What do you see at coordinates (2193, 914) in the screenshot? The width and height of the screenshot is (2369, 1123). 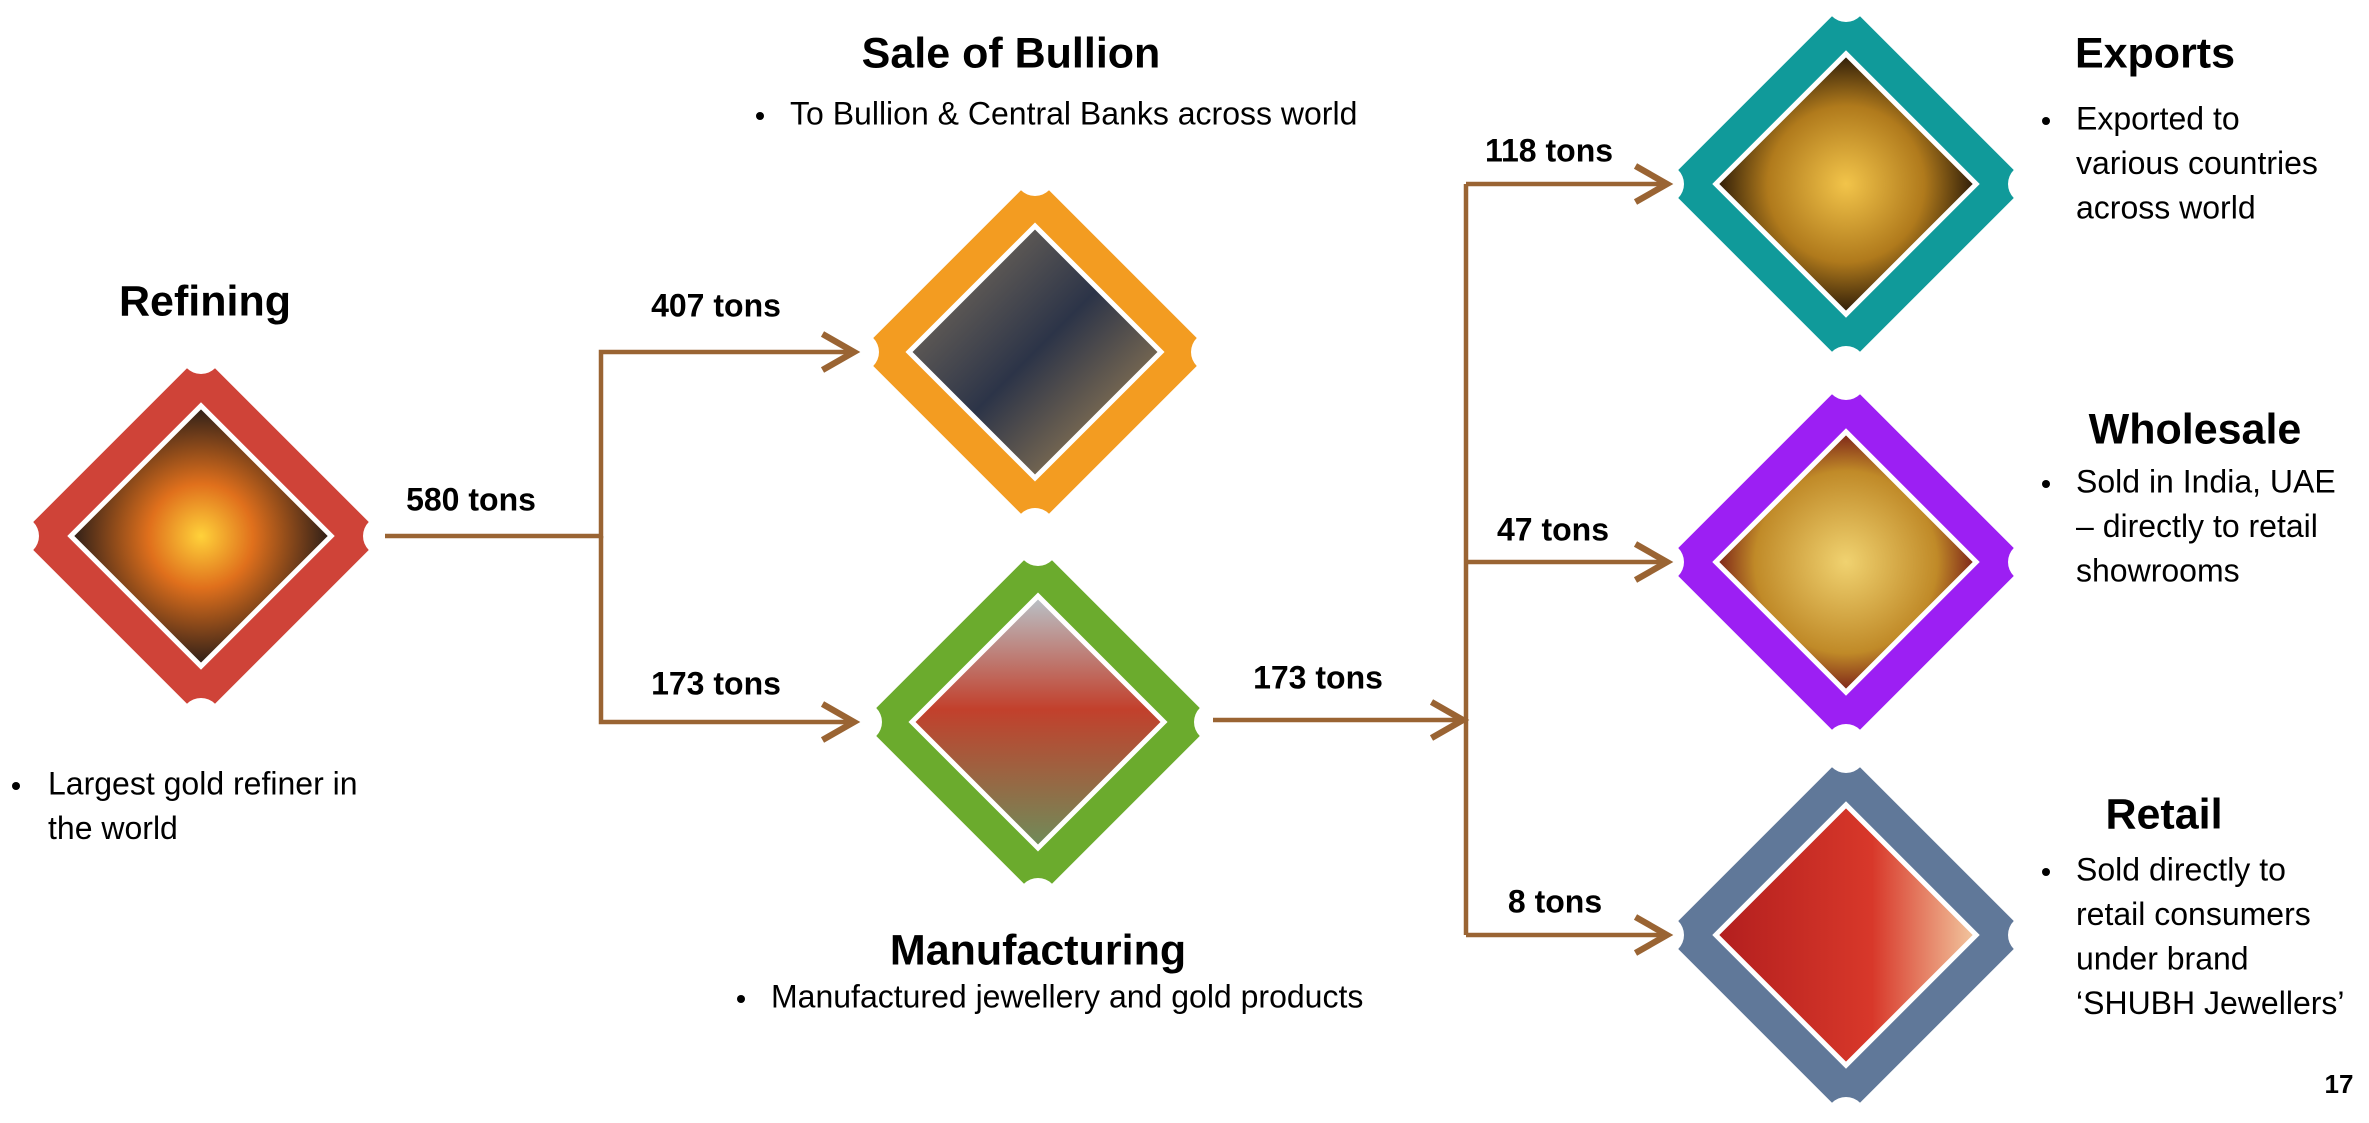 I see `node-description: retail consumers` at bounding box center [2193, 914].